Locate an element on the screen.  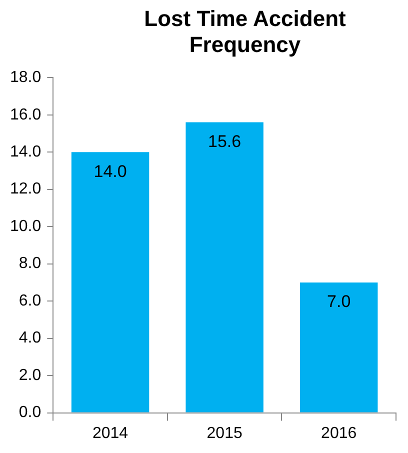
y-tick-label: 8.0 is located at coordinates (30, 263).